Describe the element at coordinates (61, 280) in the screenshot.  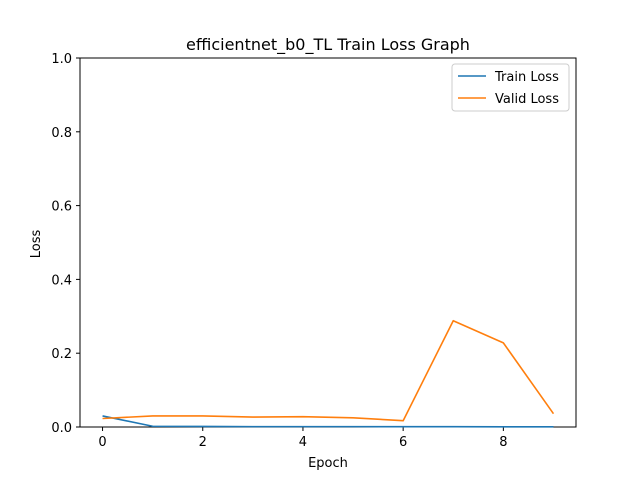
I see `y-tick-label: 0.4` at that location.